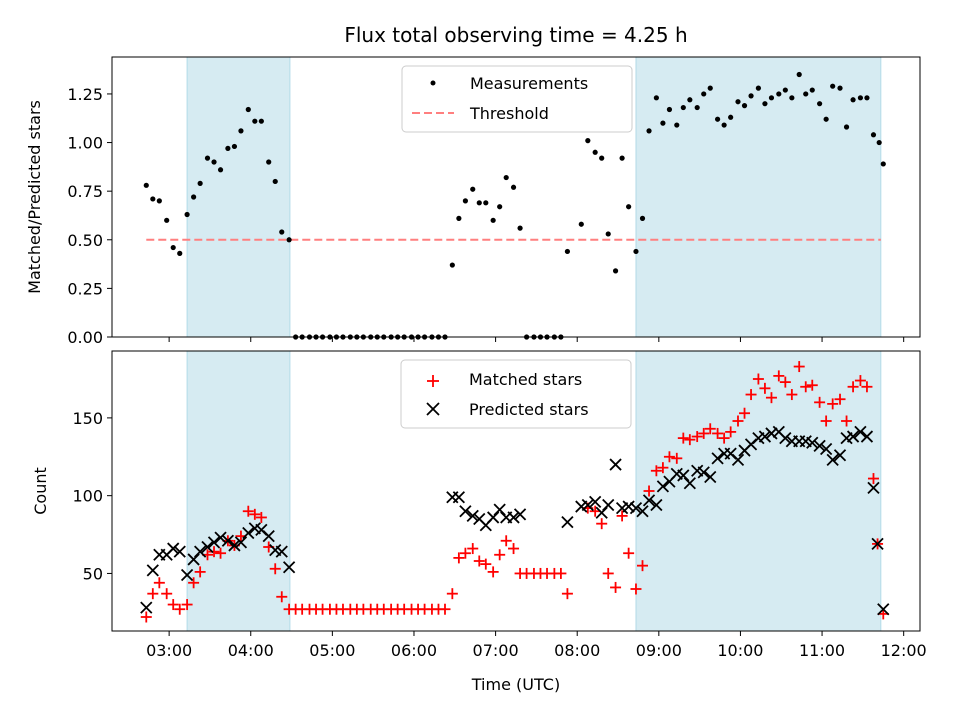 Image resolution: width=960 pixels, height=720 pixels. What do you see at coordinates (529, 83) in the screenshot?
I see `legend-measurements-label: Measurements` at bounding box center [529, 83].